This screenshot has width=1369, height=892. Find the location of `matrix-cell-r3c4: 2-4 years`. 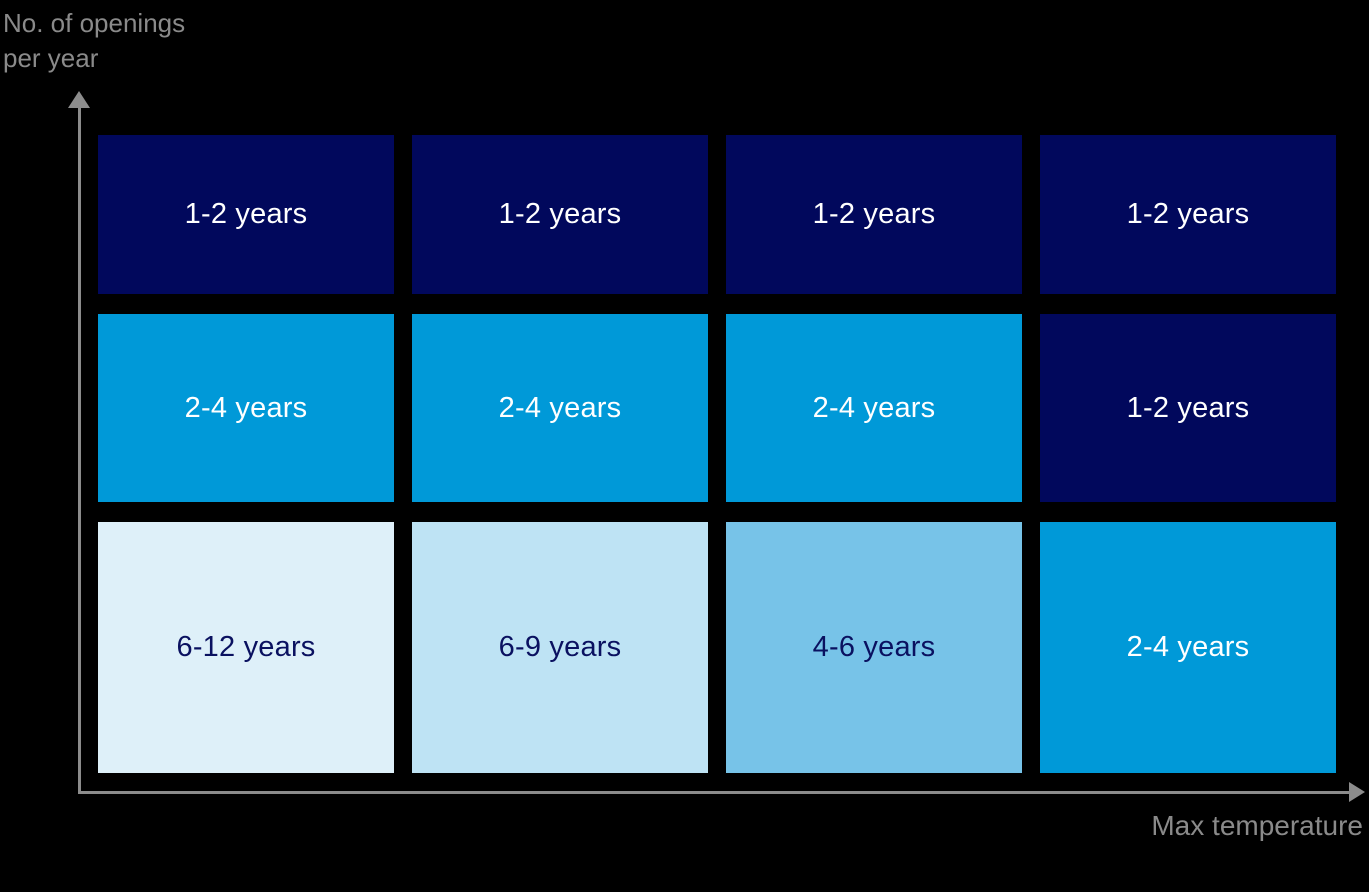

matrix-cell-r3c4: 2-4 years is located at coordinates (1188, 647).